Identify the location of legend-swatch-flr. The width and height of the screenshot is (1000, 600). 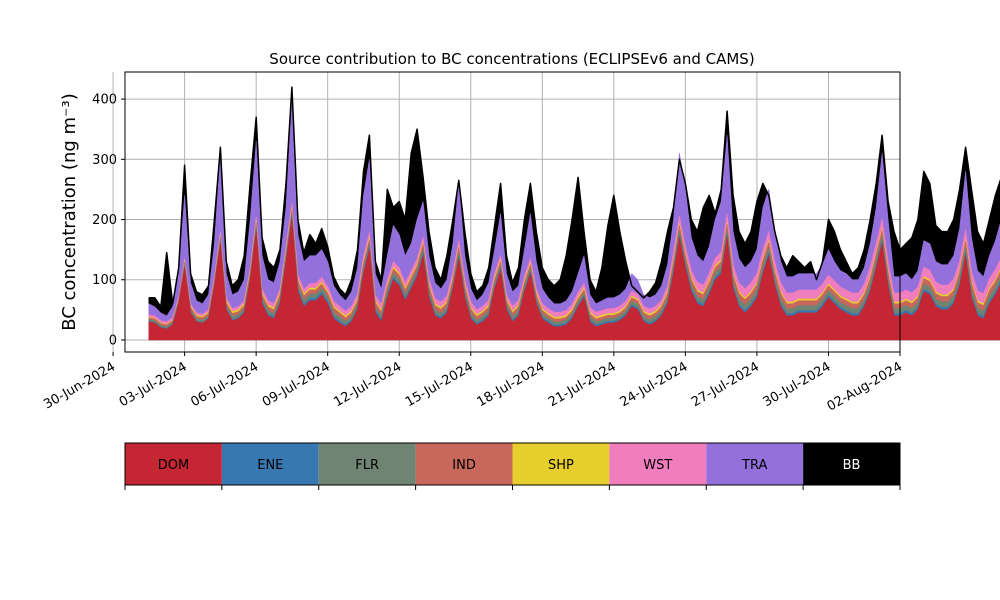
(367, 464).